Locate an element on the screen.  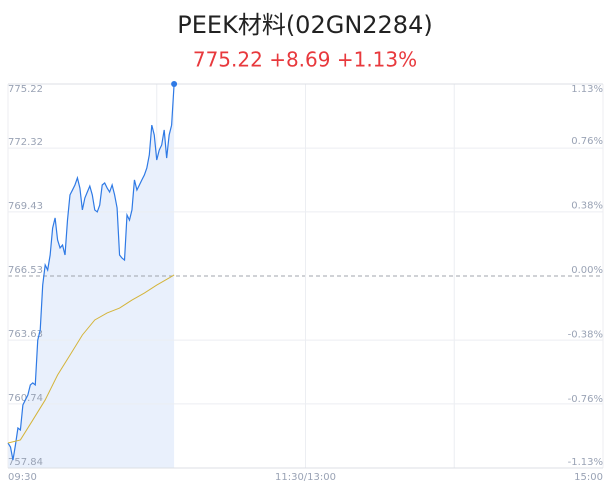
y-tick-label: 763.63 is located at coordinates (25, 334).